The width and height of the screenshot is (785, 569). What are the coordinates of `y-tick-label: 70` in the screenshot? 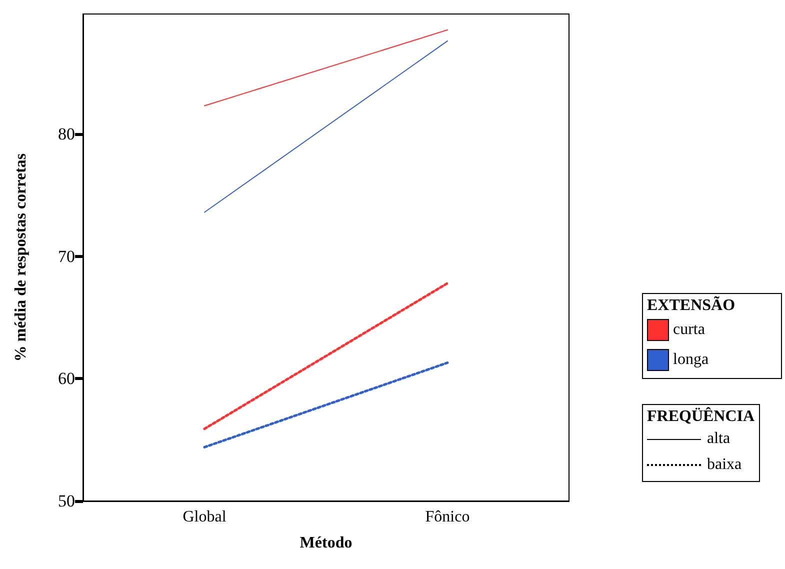 It's located at (66, 256).